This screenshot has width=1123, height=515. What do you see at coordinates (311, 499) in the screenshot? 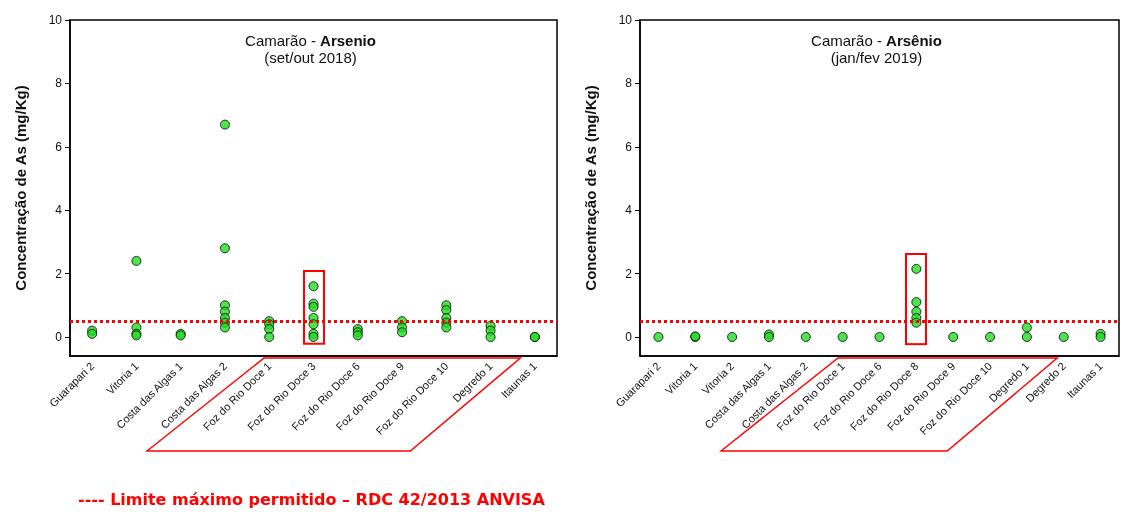
I see `text: ---- Limite máximo permitido – RDC 42/2013 ANVISA` at bounding box center [311, 499].